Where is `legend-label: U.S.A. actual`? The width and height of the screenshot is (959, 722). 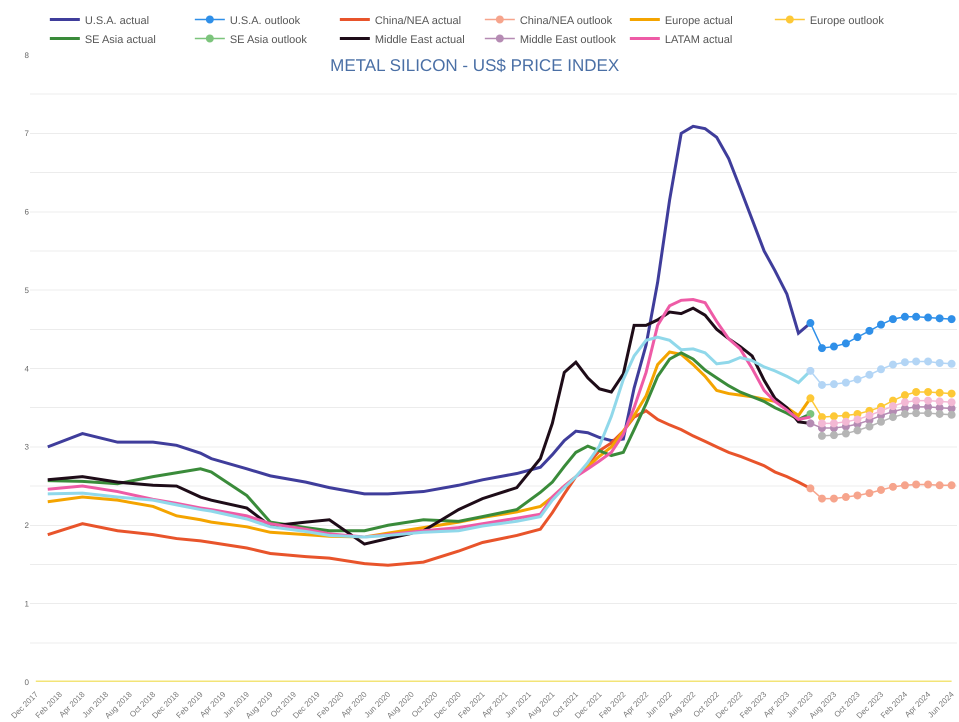 legend-label: U.S.A. actual is located at coordinates (117, 20).